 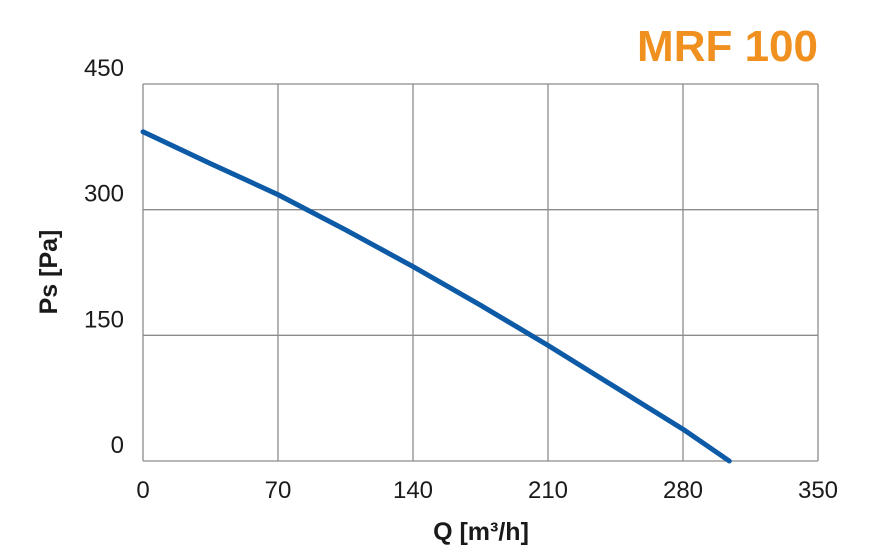 What do you see at coordinates (117, 445) in the screenshot?
I see `y-tick-label-0: 0` at bounding box center [117, 445].